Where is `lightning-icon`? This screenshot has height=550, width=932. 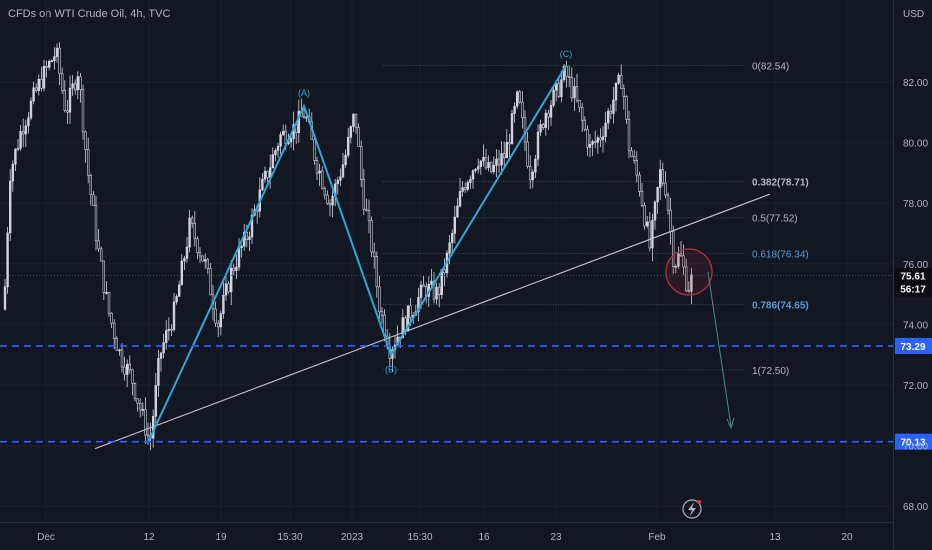
lightning-icon is located at coordinates (692, 509).